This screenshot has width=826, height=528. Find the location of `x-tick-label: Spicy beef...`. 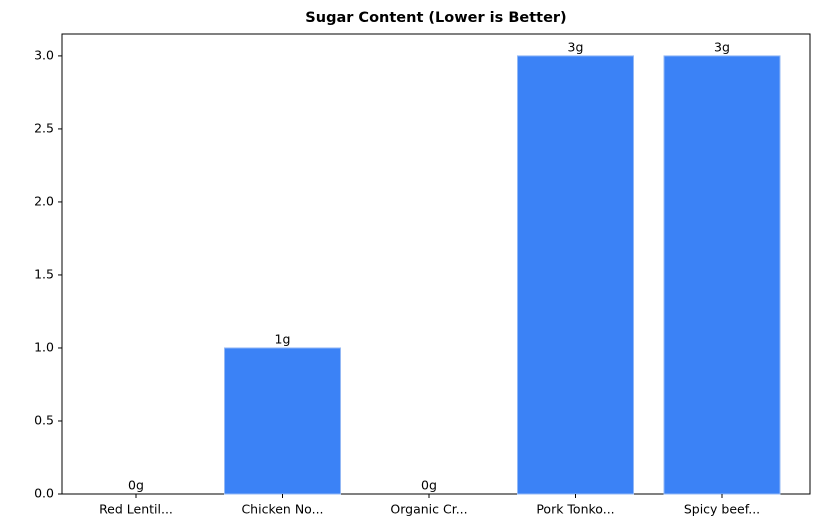

x-tick-label: Spicy beef... is located at coordinates (722, 509).